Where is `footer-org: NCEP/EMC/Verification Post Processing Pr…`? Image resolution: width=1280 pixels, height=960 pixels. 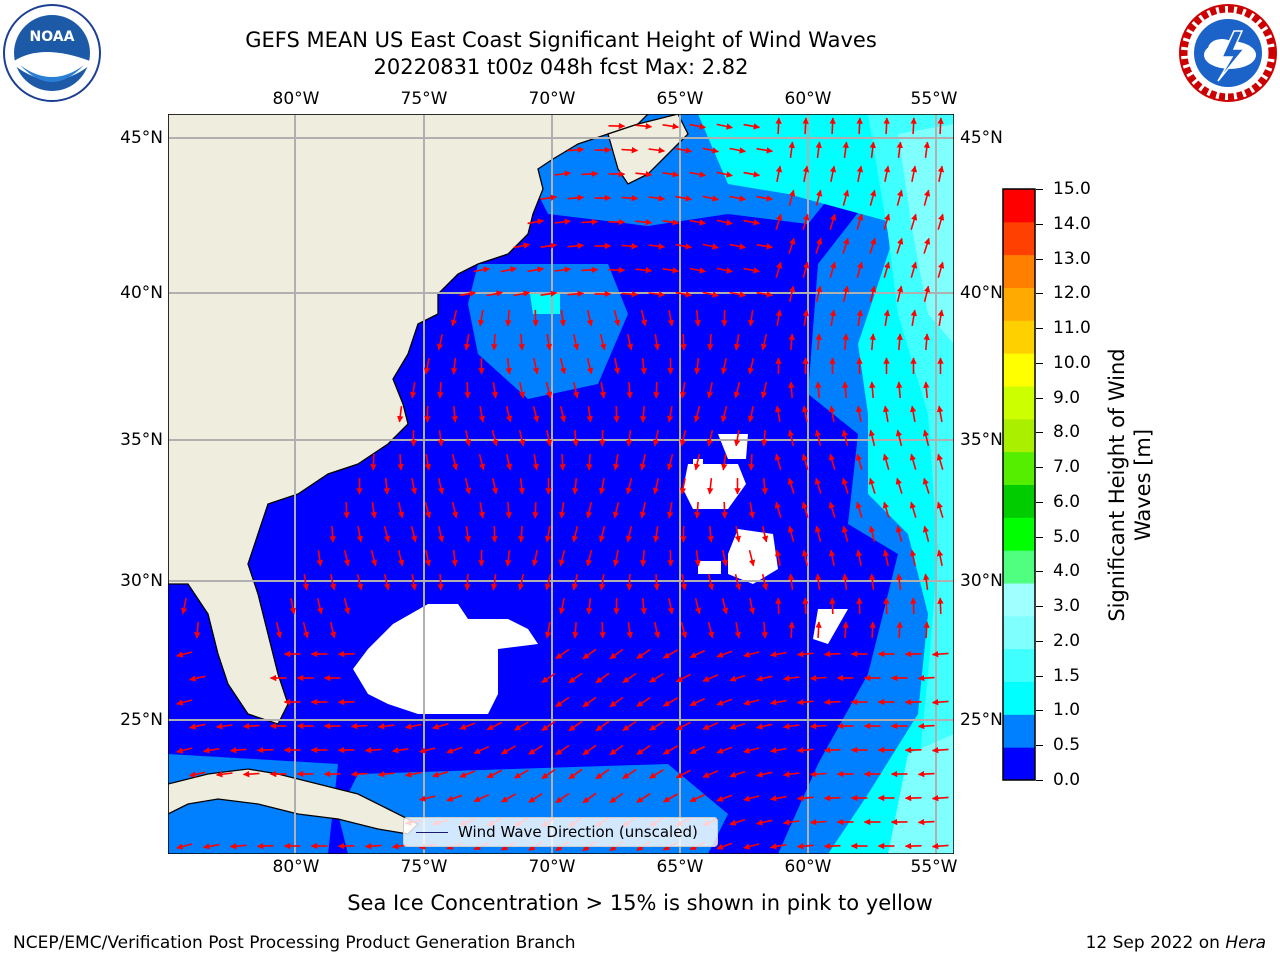 footer-org: NCEP/EMC/Verification Post Processing Pr… is located at coordinates (294, 943).